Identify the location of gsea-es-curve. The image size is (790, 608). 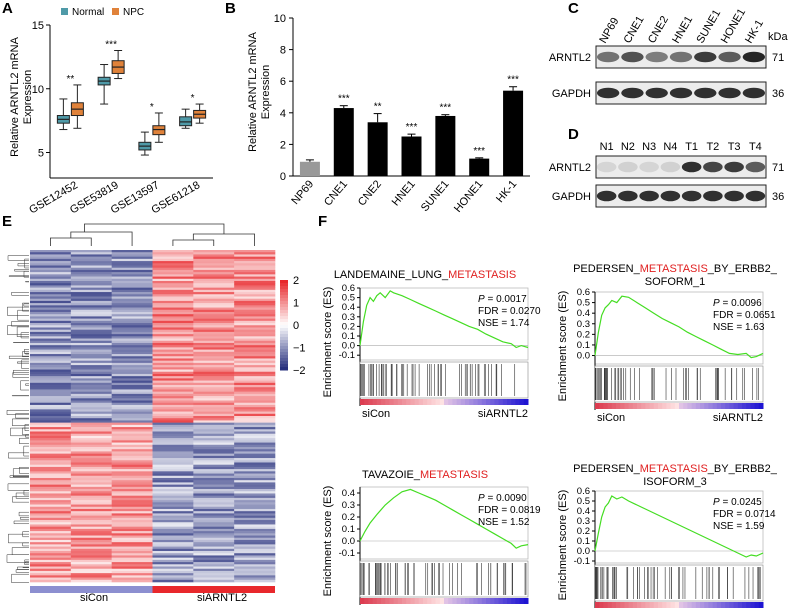
(679, 327).